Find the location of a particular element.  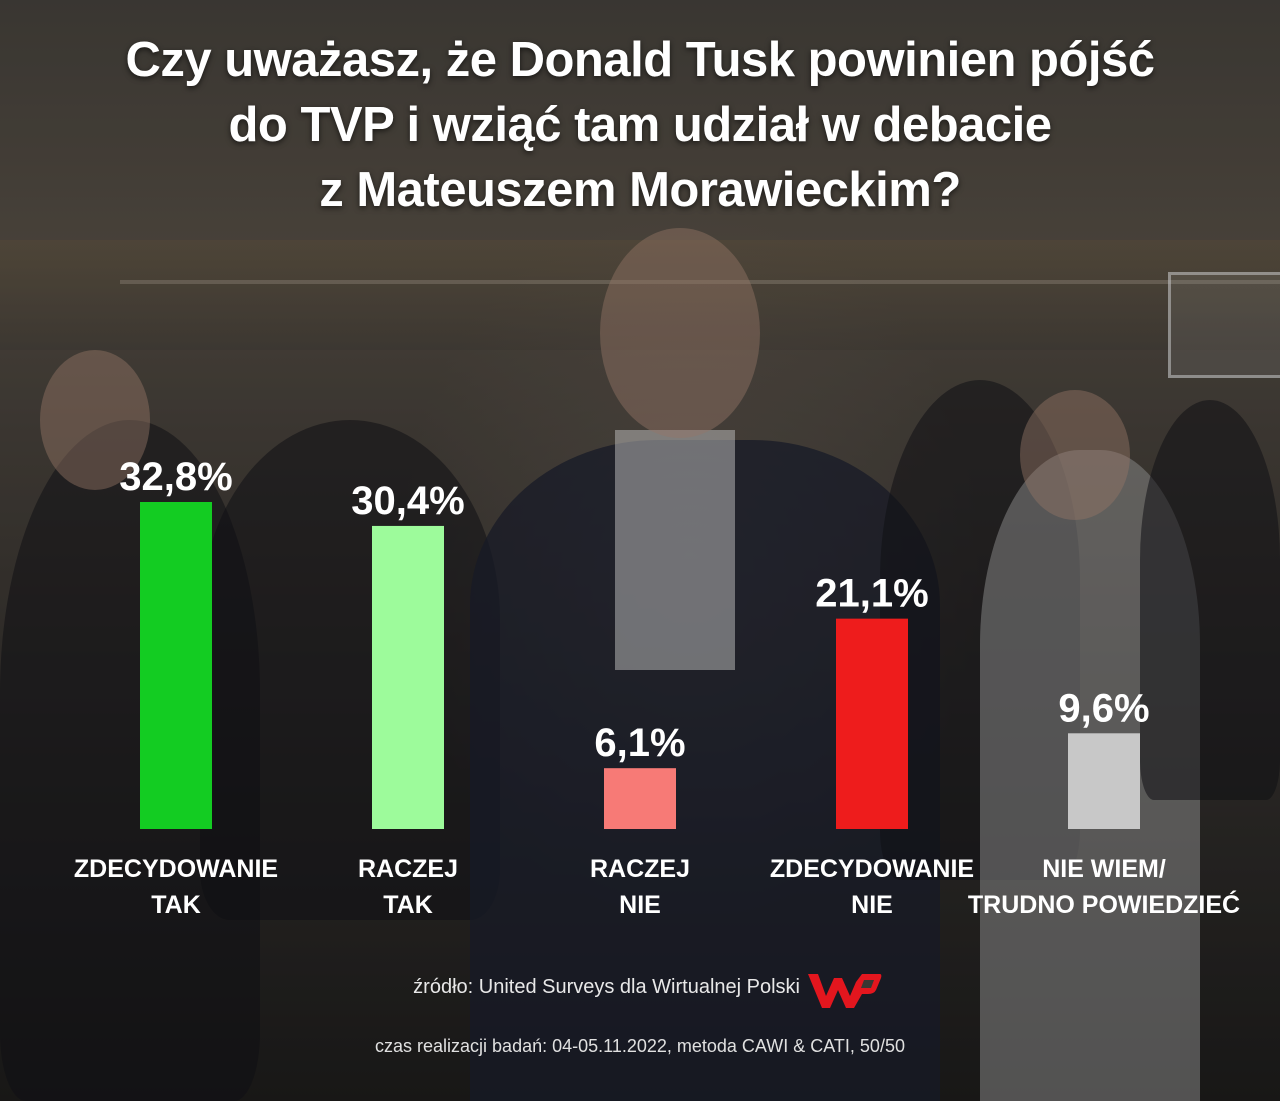

basketball-backboard is located at coordinates (1224, 325).